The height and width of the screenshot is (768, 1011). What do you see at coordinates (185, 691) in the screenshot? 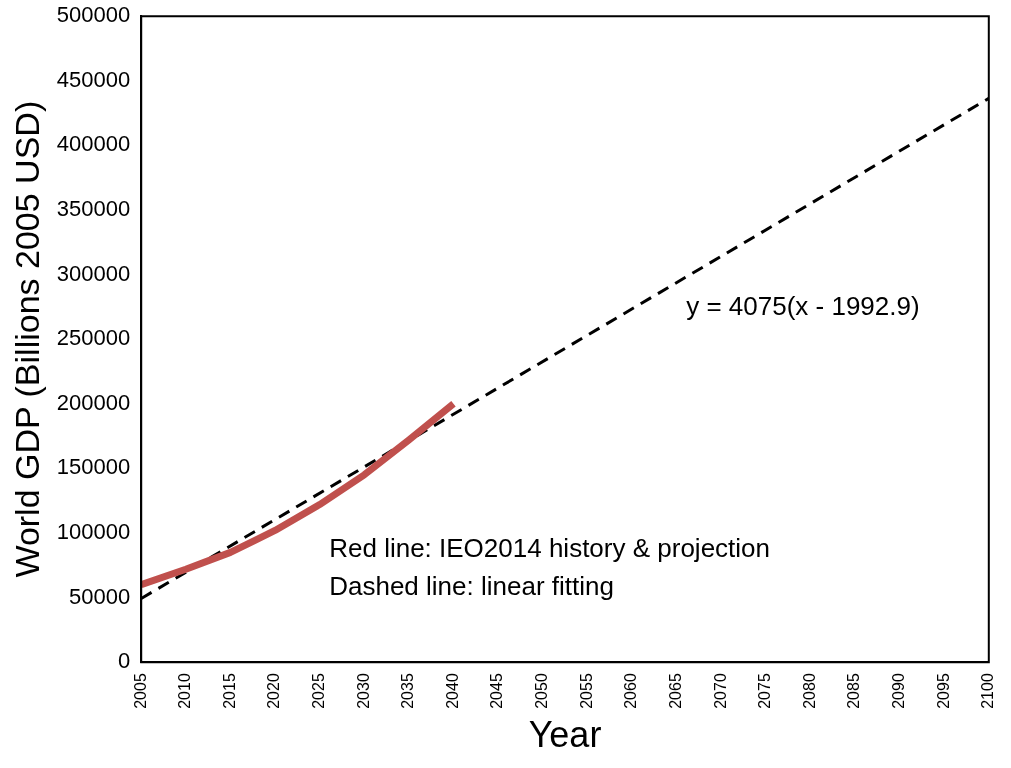
I see `x-tick-label: 2010` at bounding box center [185, 691].